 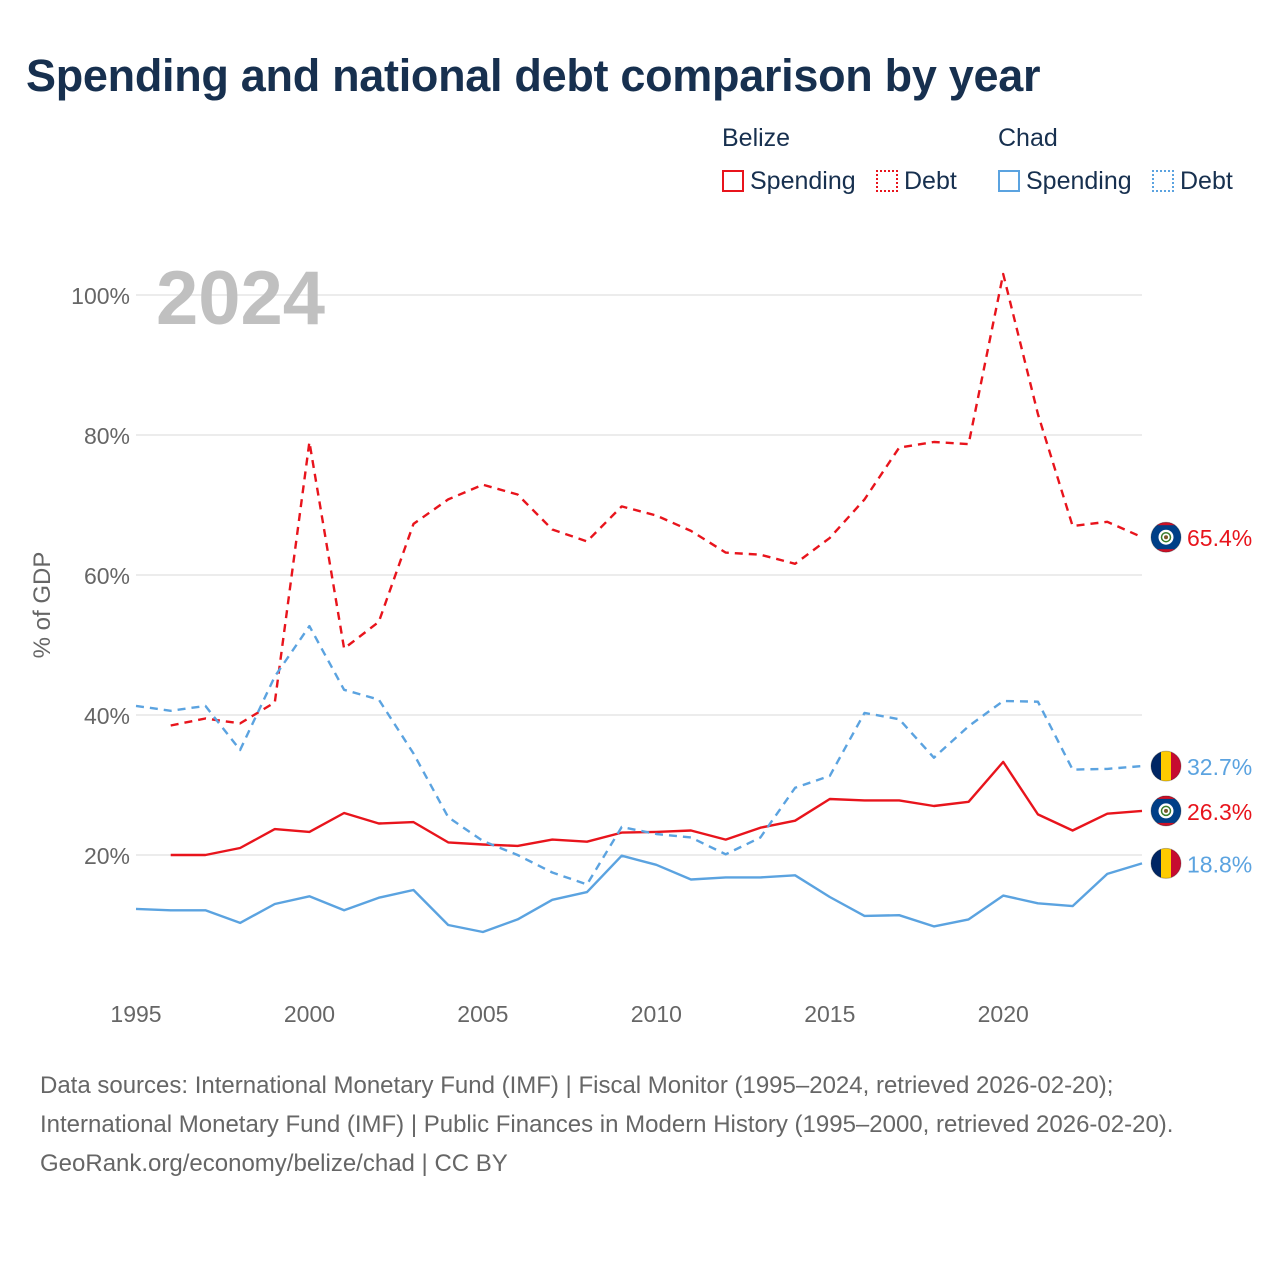 I want to click on x-tick-label: 2010, so click(x=656, y=1014).